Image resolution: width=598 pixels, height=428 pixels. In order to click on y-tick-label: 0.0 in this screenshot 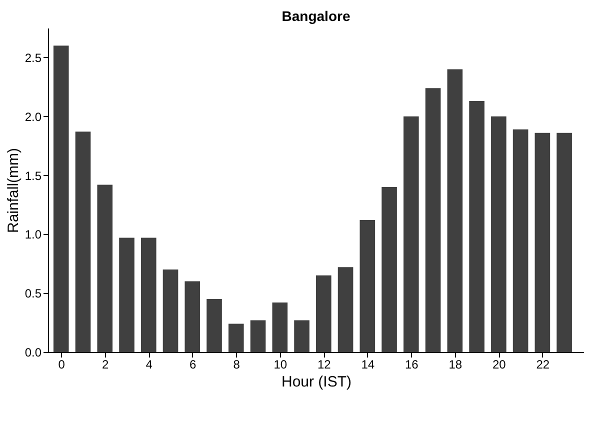, I will do `click(33, 353)`.